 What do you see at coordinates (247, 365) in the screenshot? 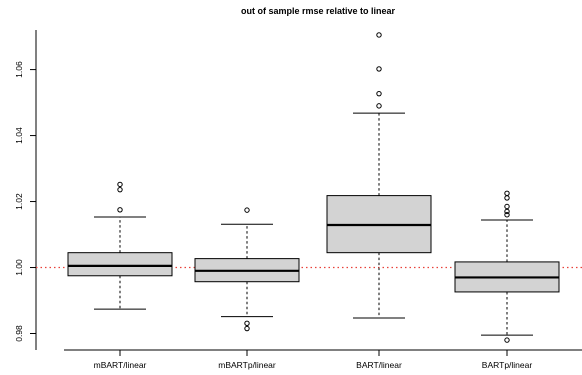
I see `x-tick-label: mBARTp/linear` at bounding box center [247, 365].